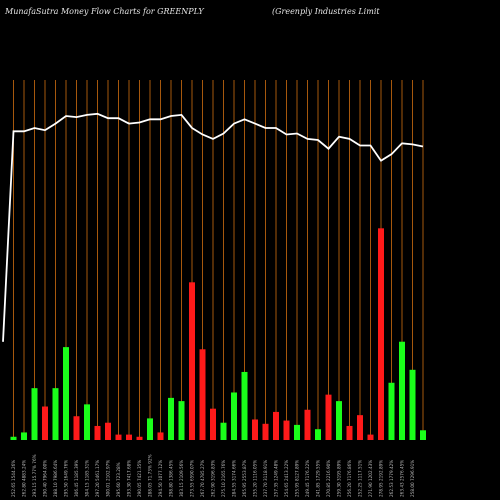 The width and height of the screenshot is (500, 500). Describe the element at coordinates (265, 478) in the screenshot. I see `x-tick-label: 237.70 3118.91%` at that location.